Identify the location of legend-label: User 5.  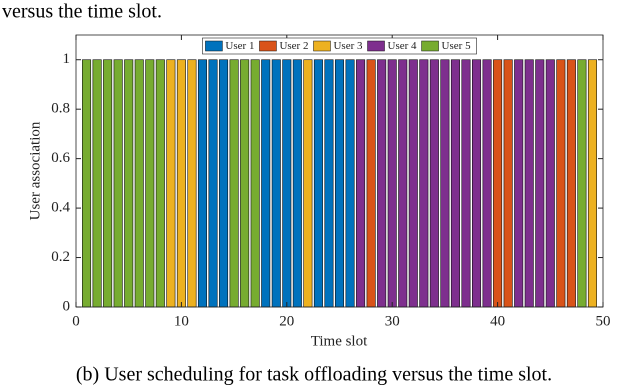
(457, 46).